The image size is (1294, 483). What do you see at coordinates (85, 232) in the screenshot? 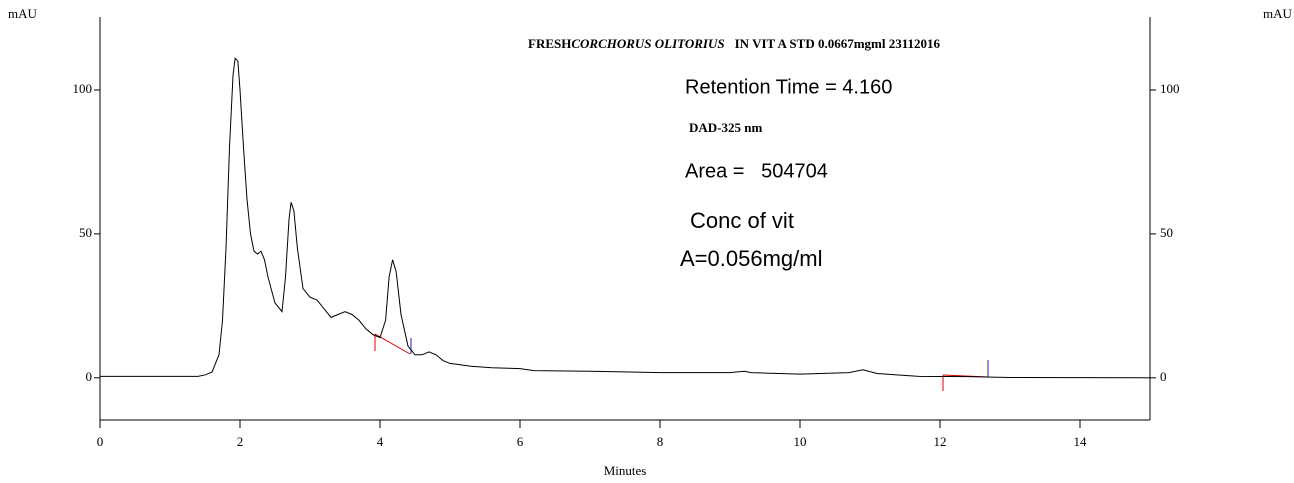
I see `y-tick-label: 50` at bounding box center [85, 232].